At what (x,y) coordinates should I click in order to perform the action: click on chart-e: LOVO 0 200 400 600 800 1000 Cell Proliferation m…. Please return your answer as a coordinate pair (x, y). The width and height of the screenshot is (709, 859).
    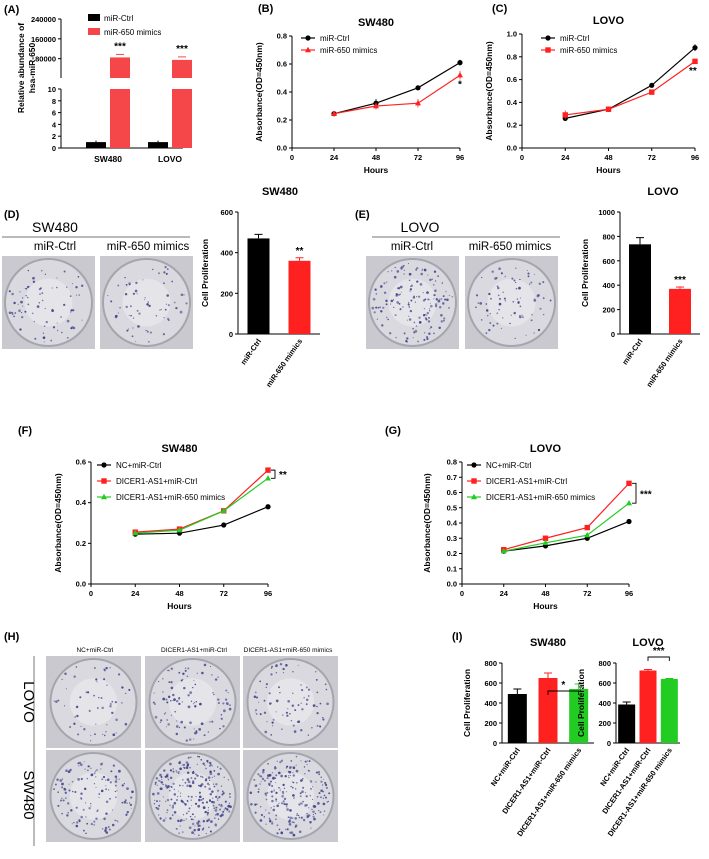
    Looking at the image, I should click on (640, 287).